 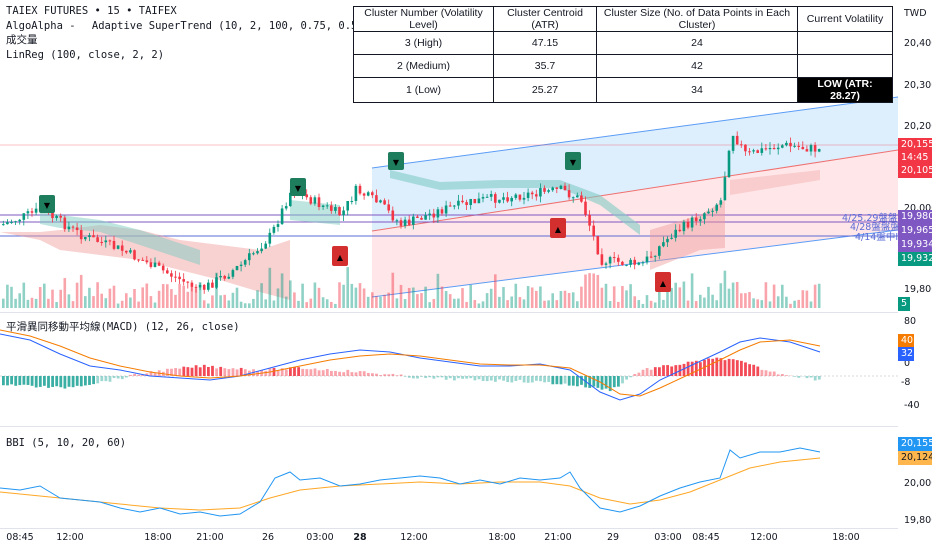 What do you see at coordinates (410, 363) in the screenshot?
I see `signal-line` at bounding box center [410, 363].